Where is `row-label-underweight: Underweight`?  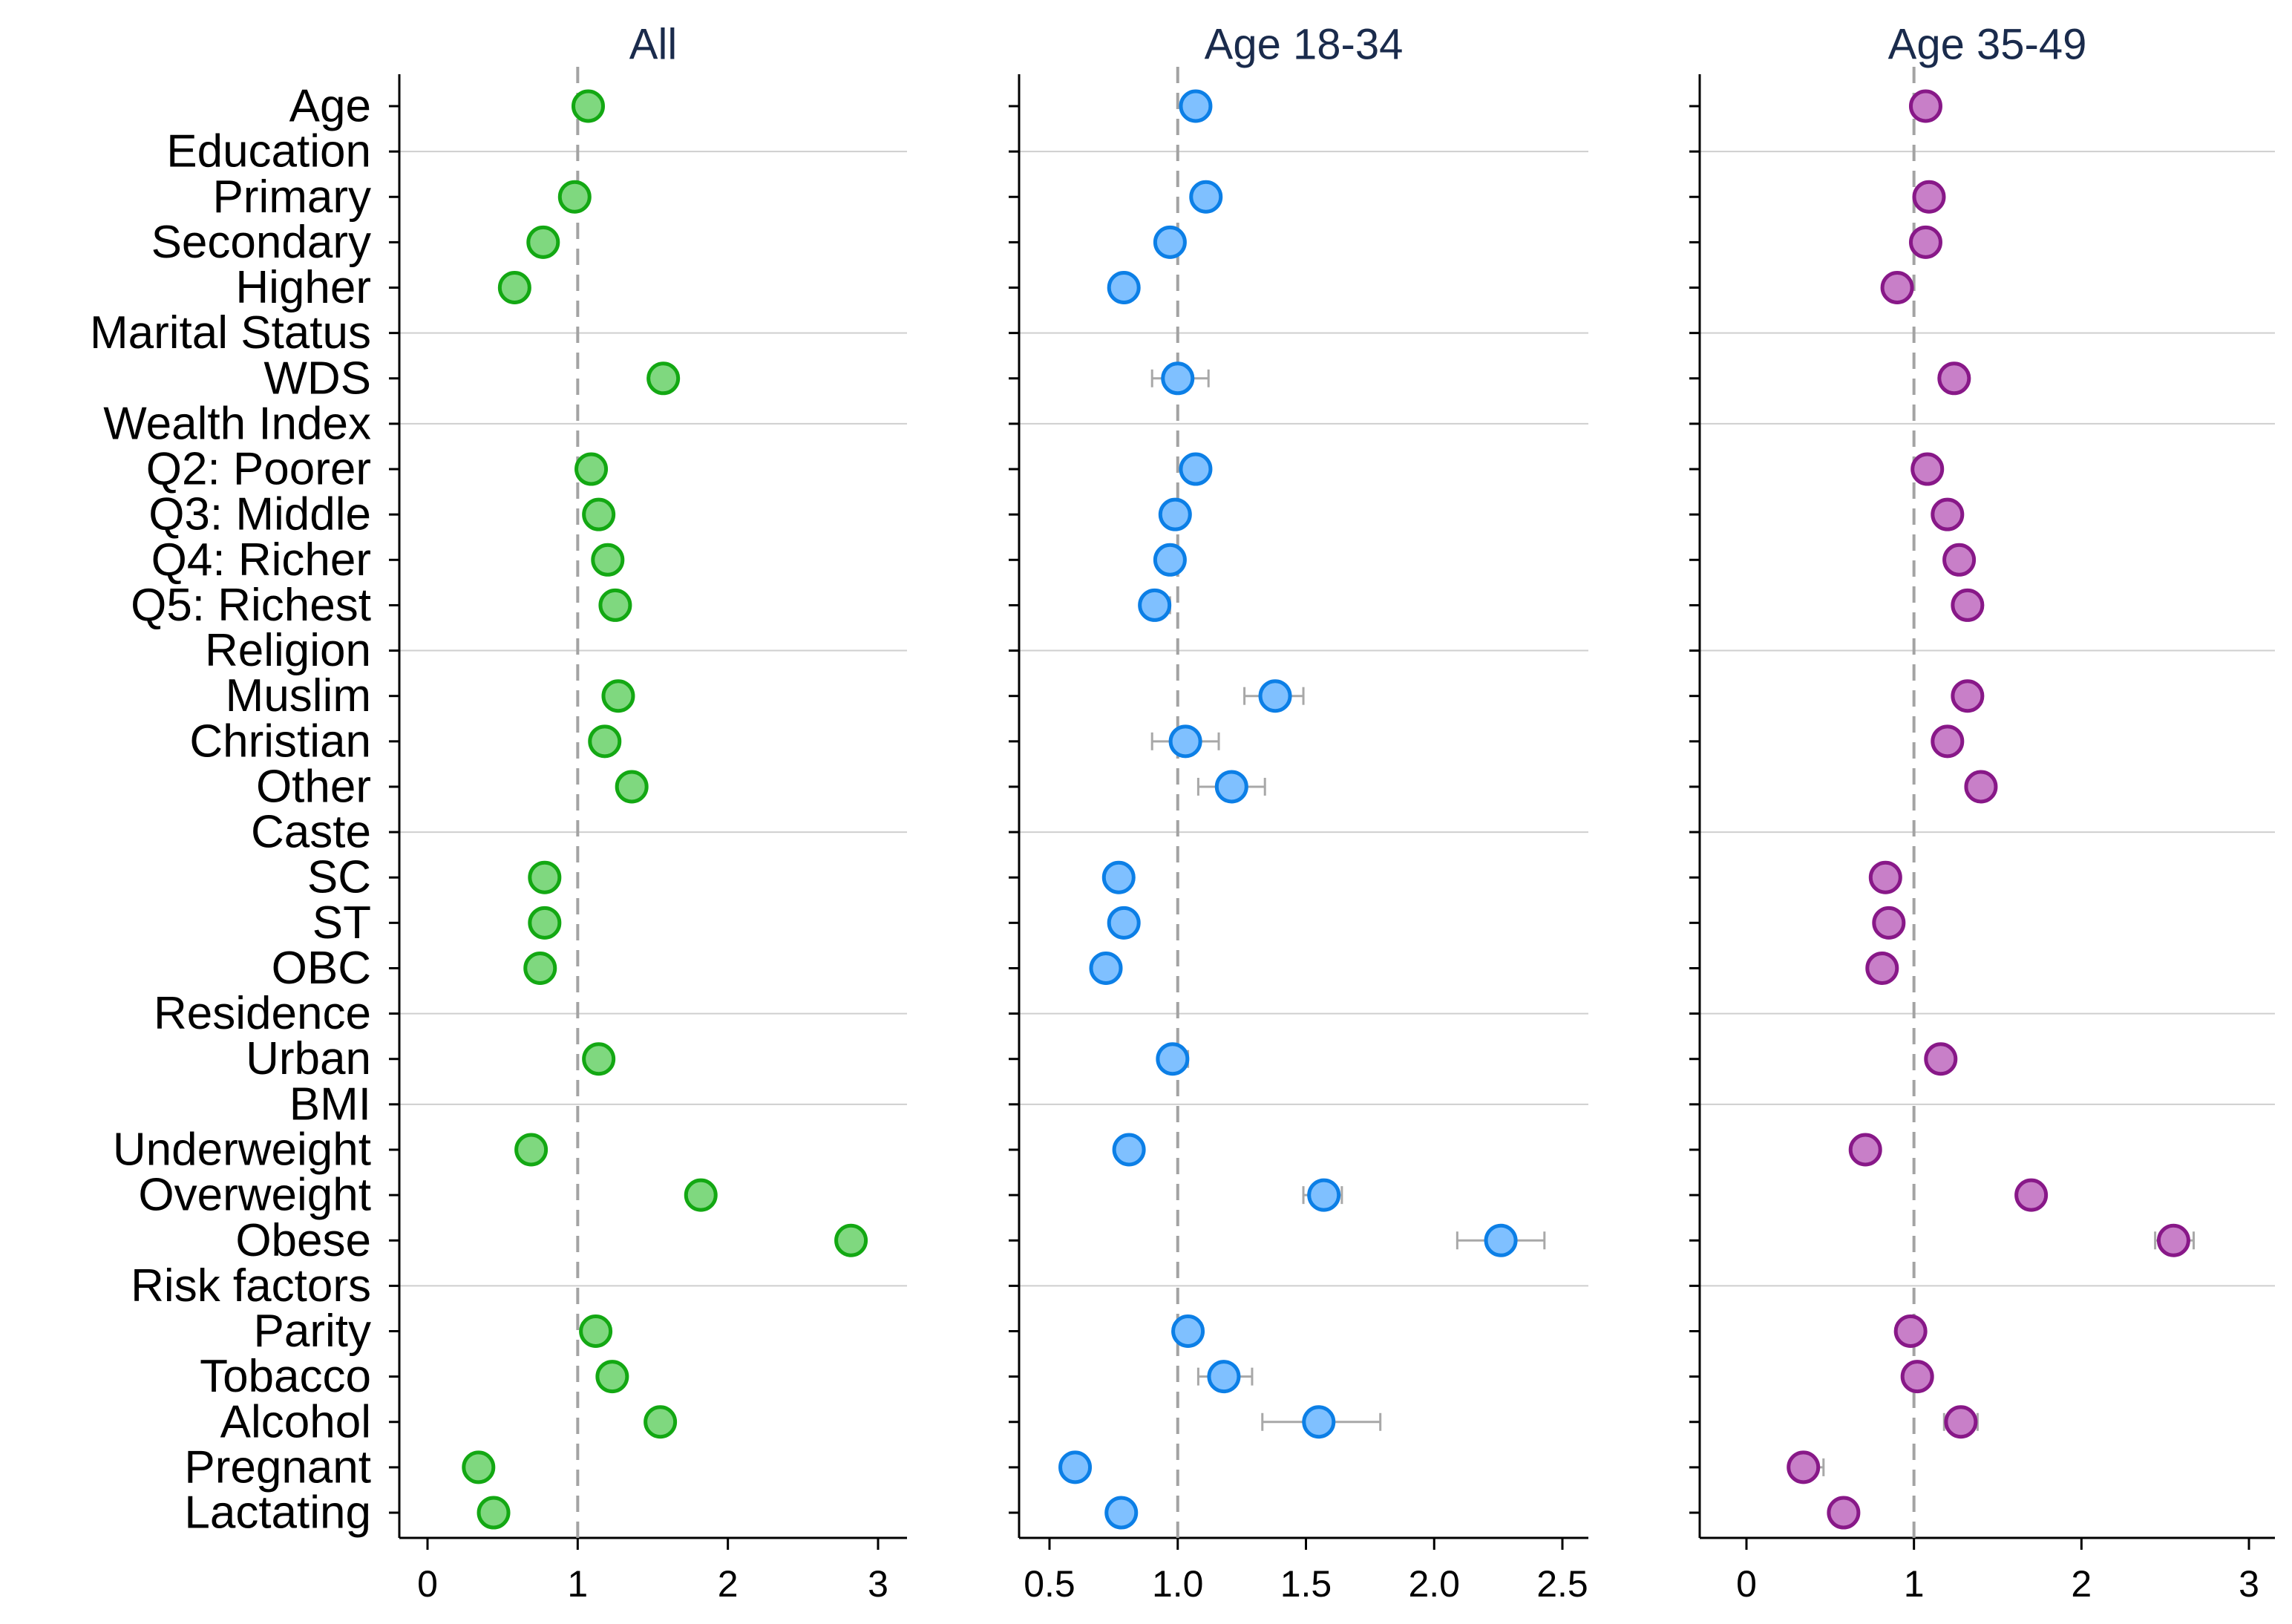 row-label-underweight: Underweight is located at coordinates (242, 1149).